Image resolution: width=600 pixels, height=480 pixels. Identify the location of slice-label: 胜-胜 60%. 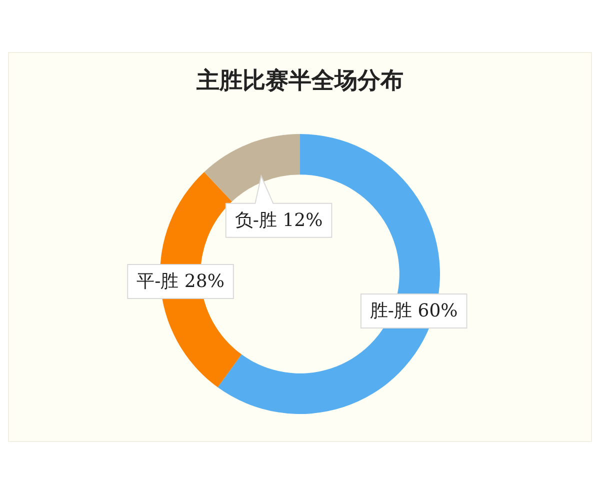
(414, 311).